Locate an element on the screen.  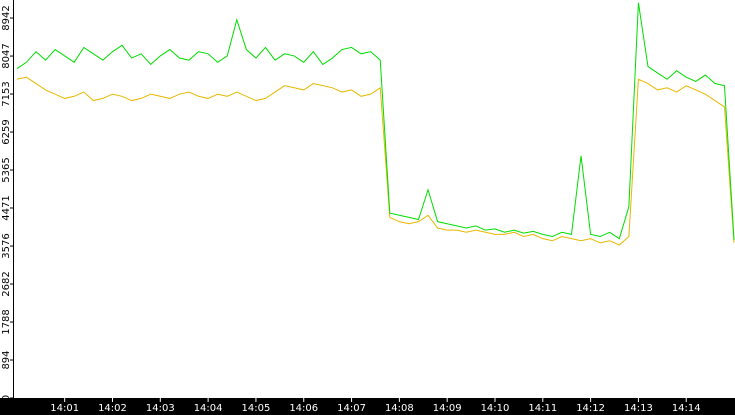
x-tick-label: 14:10 is located at coordinates (495, 408).